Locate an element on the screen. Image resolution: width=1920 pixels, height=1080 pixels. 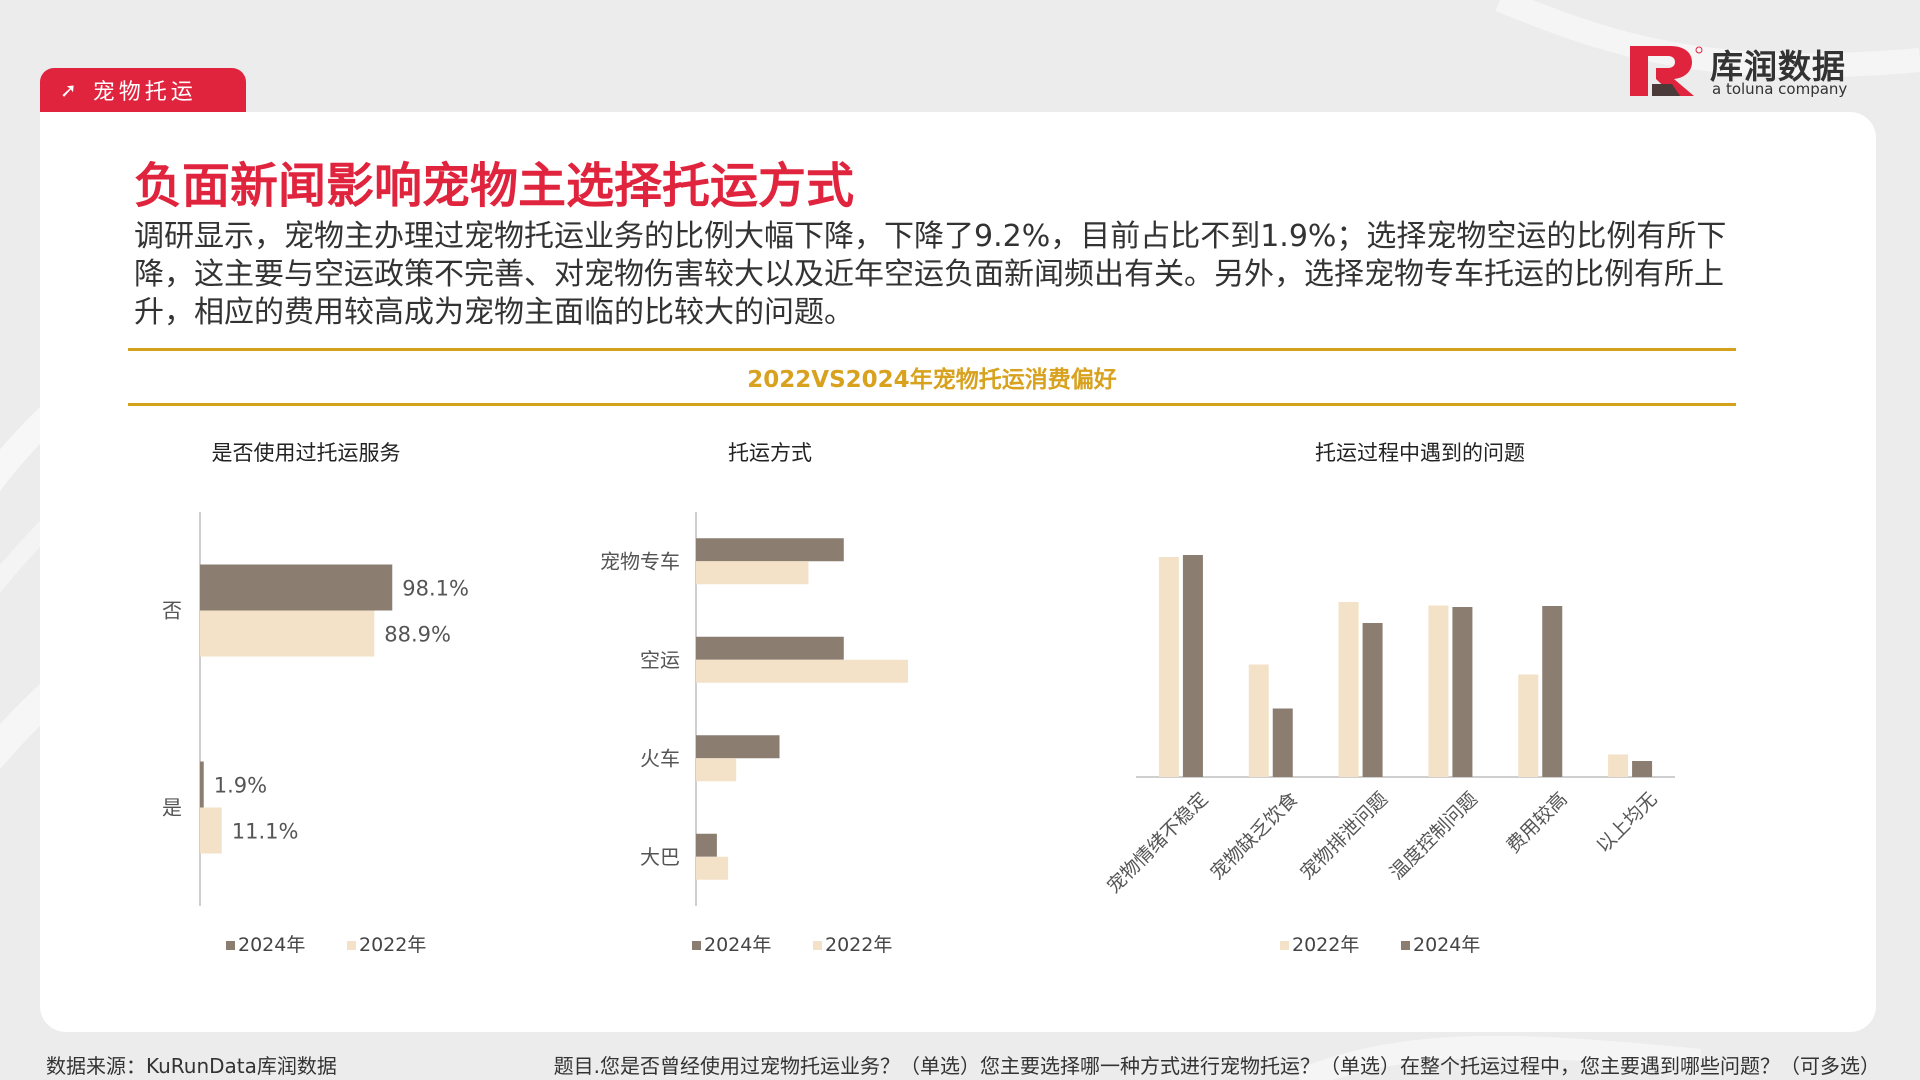
brand-logo: 库润数据 a toluna company is located at coordinates (1738, 72).